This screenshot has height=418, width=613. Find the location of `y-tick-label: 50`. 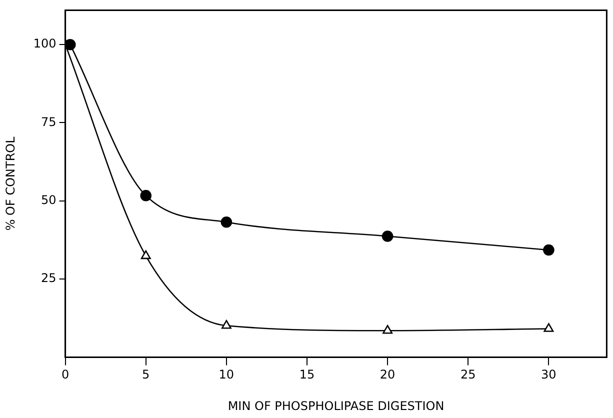

y-tick-label: 50 is located at coordinates (48, 200).